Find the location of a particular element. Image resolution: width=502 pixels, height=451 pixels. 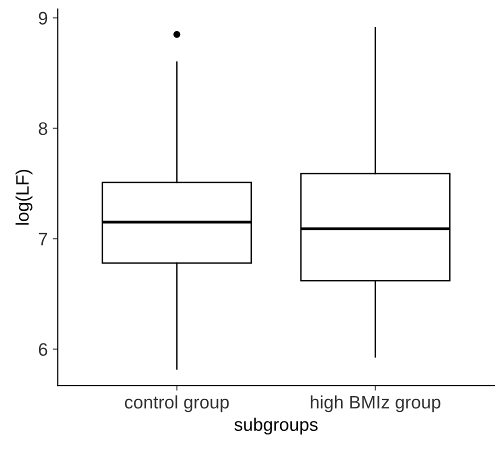

y-tick-label: 9 is located at coordinates (43, 18).